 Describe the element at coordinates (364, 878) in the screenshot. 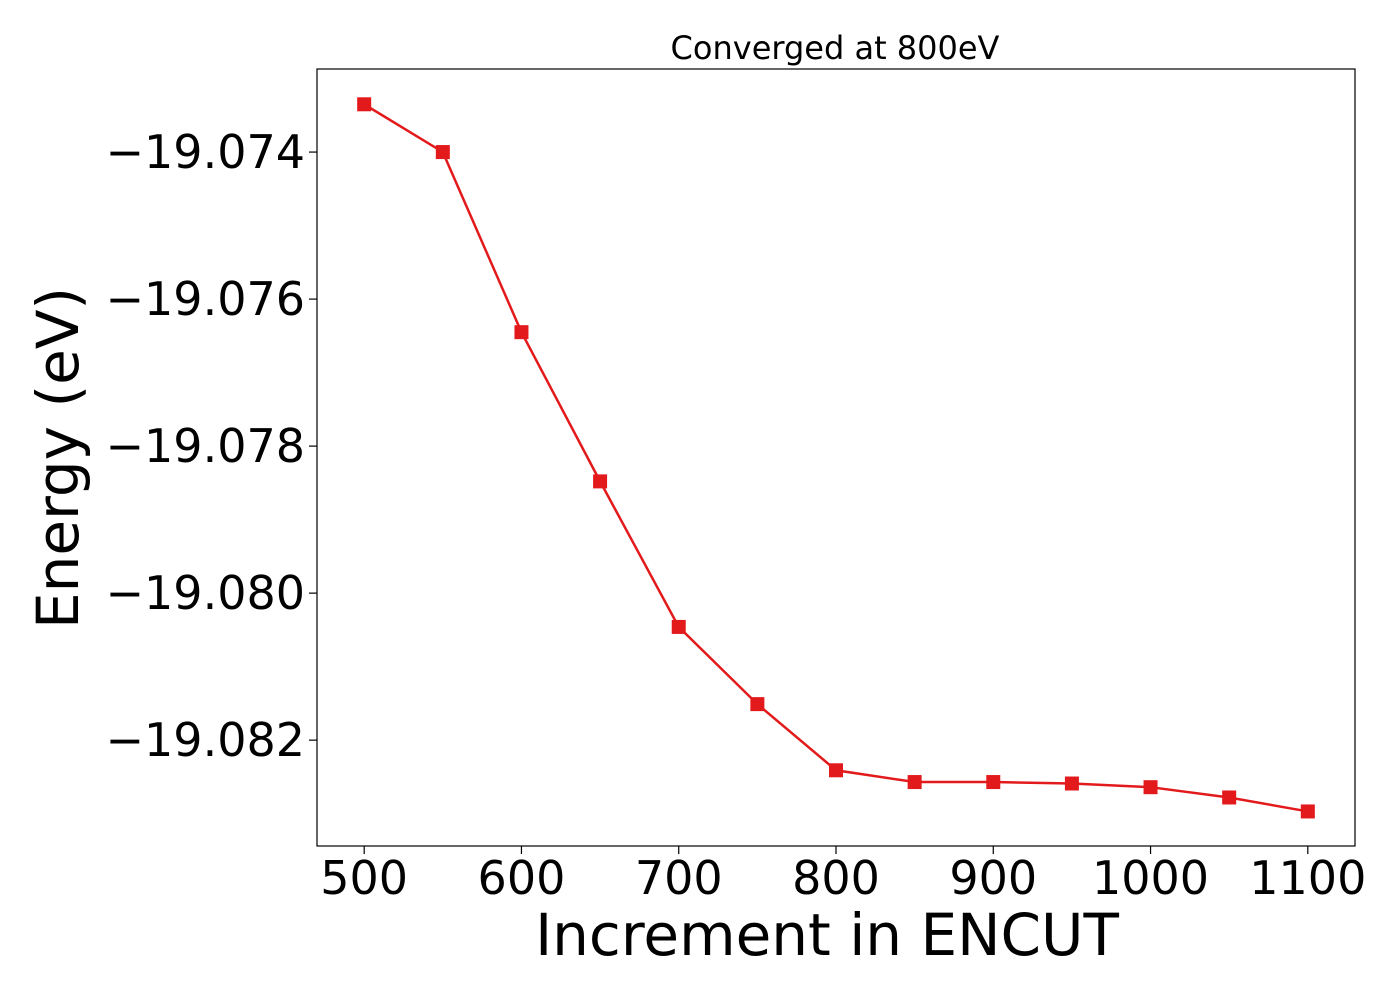

I see `x-tick-label: 500` at that location.